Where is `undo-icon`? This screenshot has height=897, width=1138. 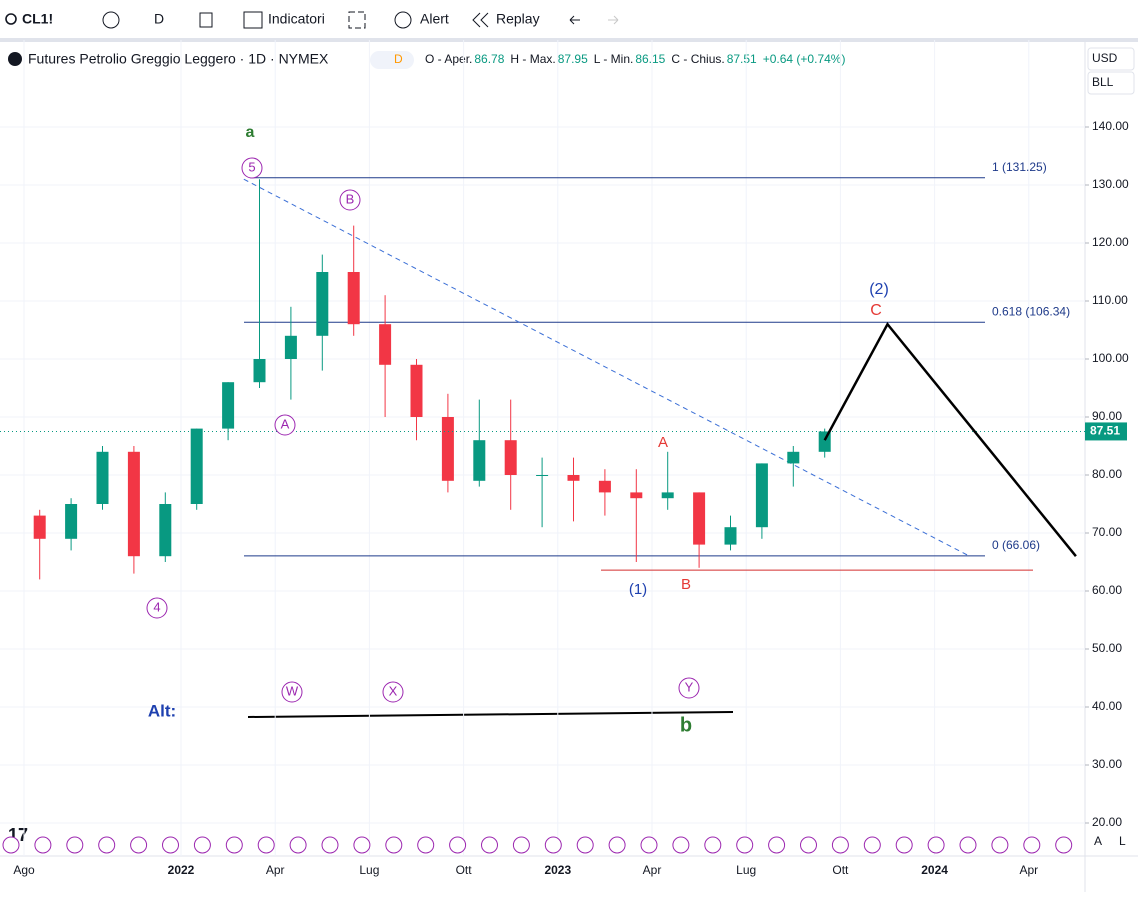 undo-icon is located at coordinates (574, 20).